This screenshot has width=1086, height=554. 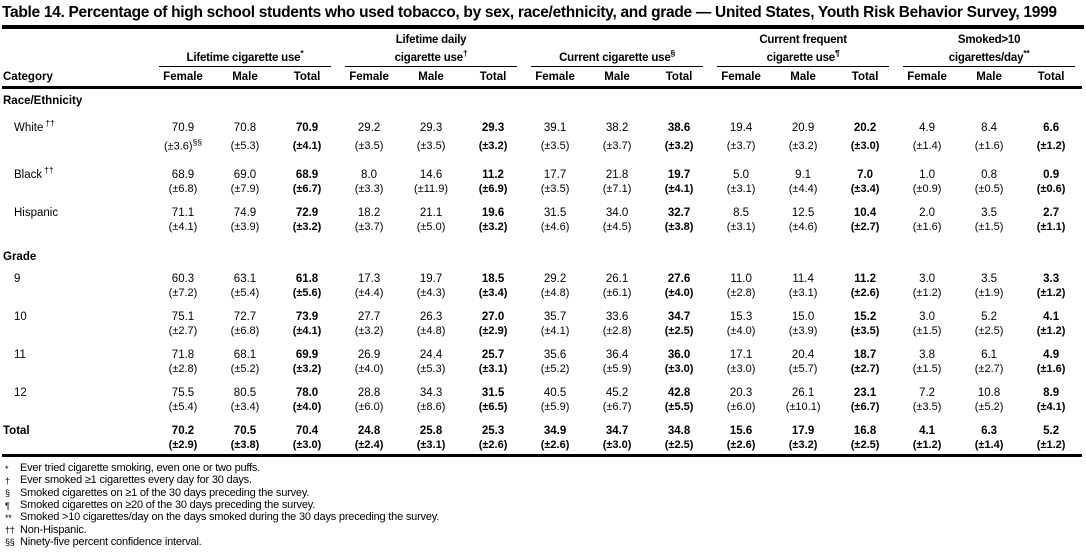 I want to click on column-group-header-1: Lifetime daily cigarette use†, so click(x=431, y=48).